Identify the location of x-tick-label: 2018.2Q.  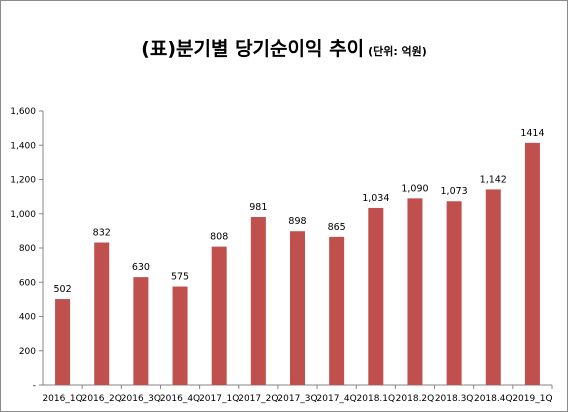
(415, 399).